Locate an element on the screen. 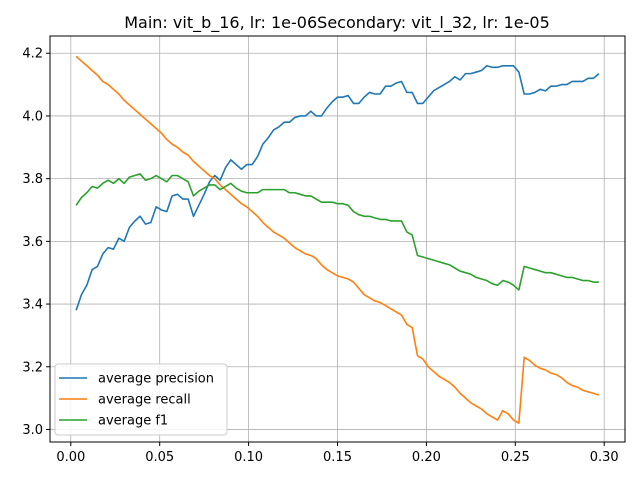 This screenshot has width=640, height=480. legend-label-average-f1: average f1 is located at coordinates (133, 421).